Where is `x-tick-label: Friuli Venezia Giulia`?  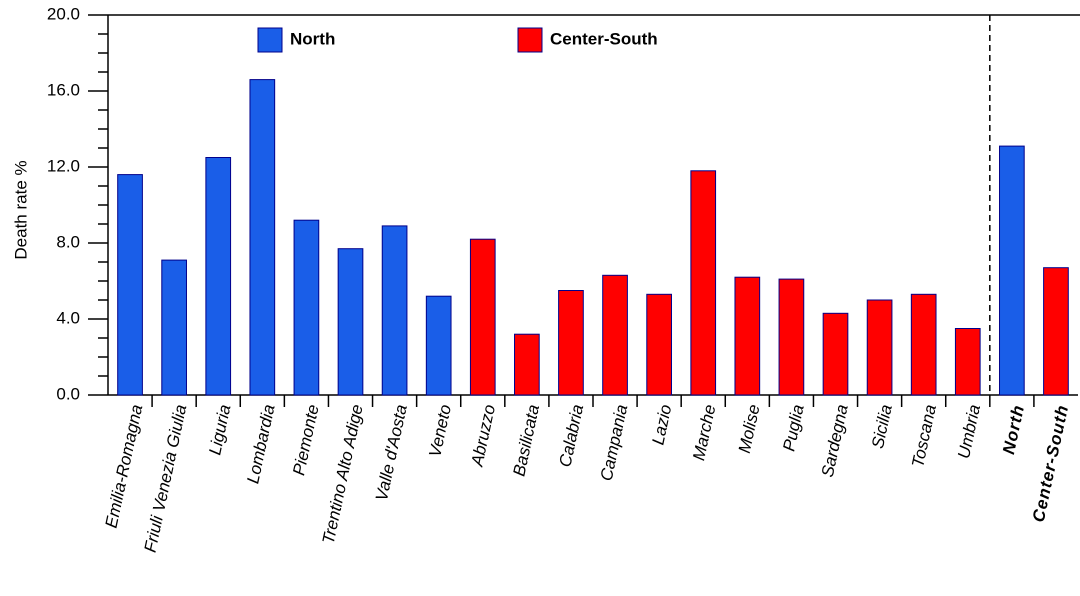
x-tick-label: Friuli Venezia Giulia is located at coordinates (166, 478).